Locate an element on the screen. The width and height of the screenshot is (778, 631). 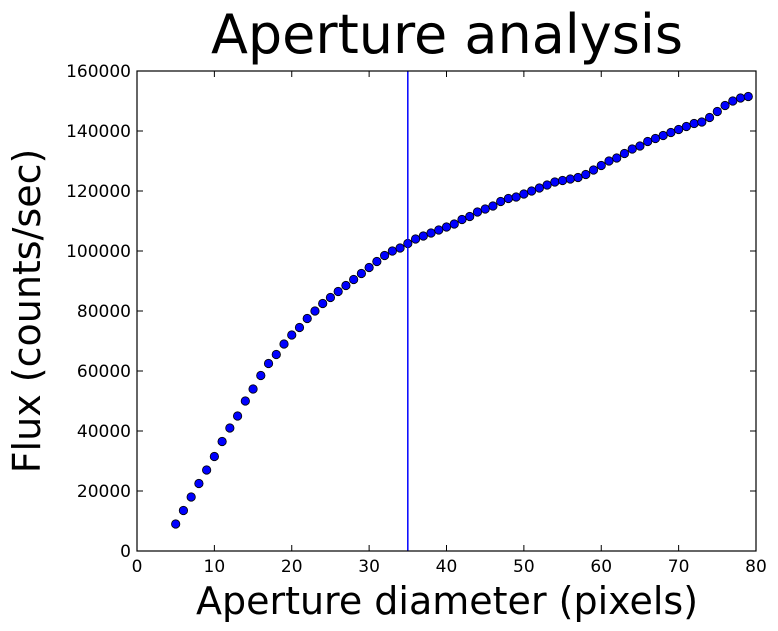
y-axis-title: Flux (counts/sec) is located at coordinates (27, 311).